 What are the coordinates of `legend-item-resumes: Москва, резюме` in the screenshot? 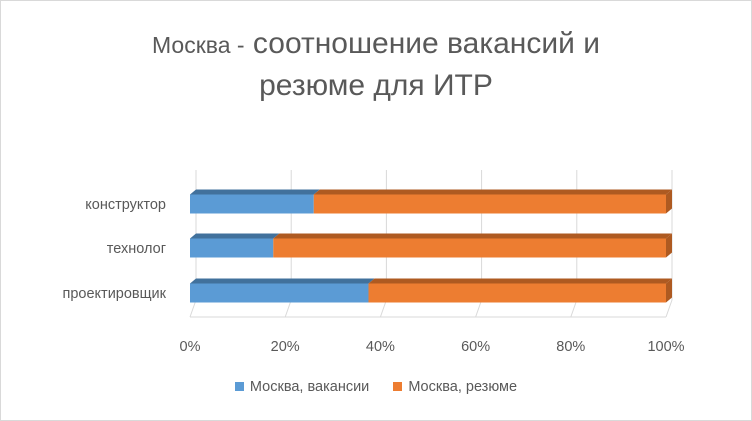 It's located at (455, 387).